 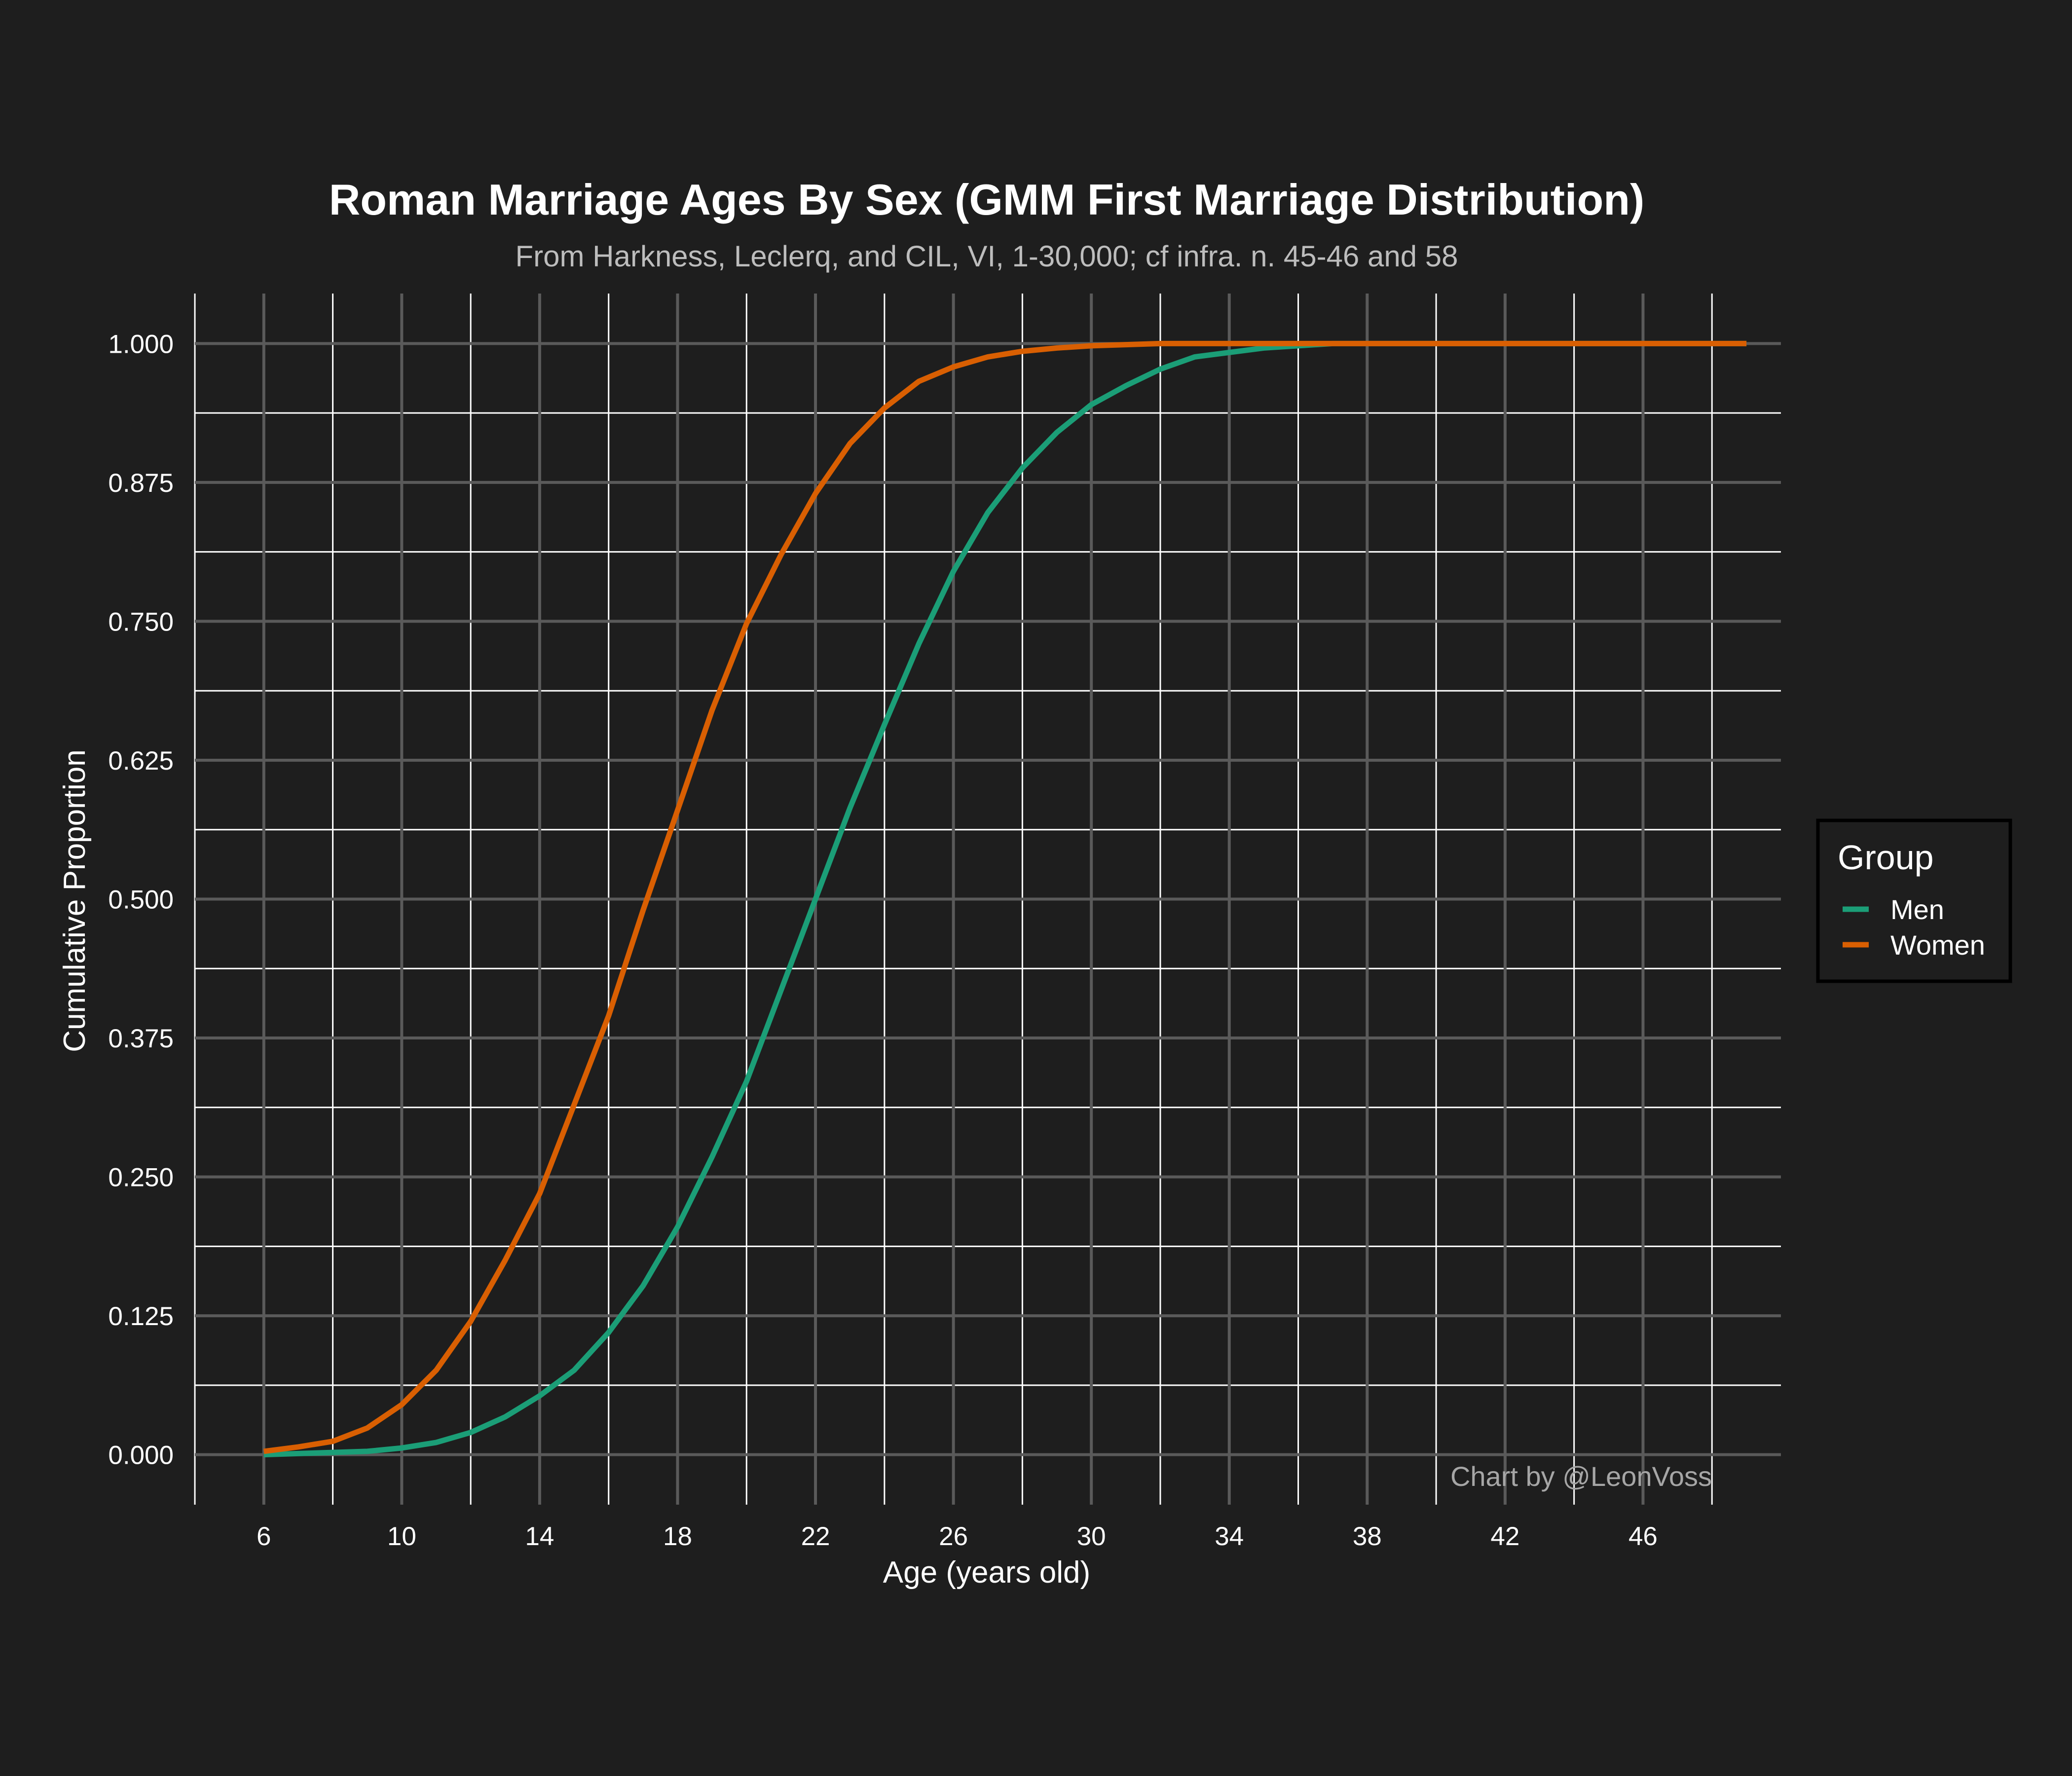 What do you see at coordinates (141, 1178) in the screenshot?
I see `y-tick-label: 0.250` at bounding box center [141, 1178].